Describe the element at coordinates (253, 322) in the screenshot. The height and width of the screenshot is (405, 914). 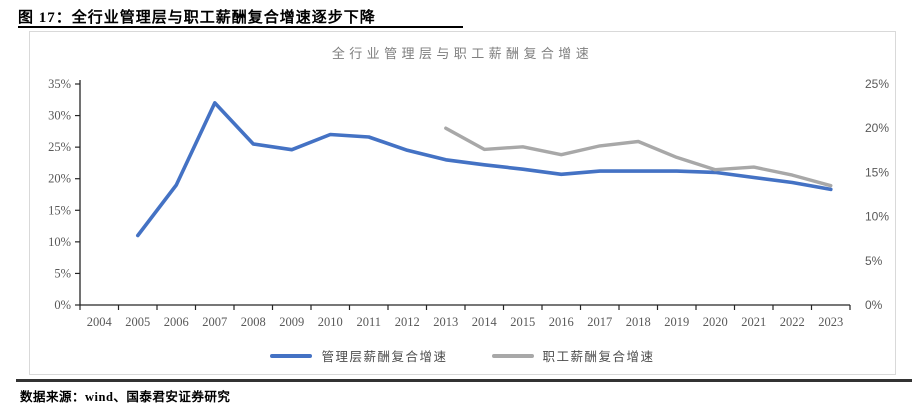
I see `x-axis-label: 2008` at that location.